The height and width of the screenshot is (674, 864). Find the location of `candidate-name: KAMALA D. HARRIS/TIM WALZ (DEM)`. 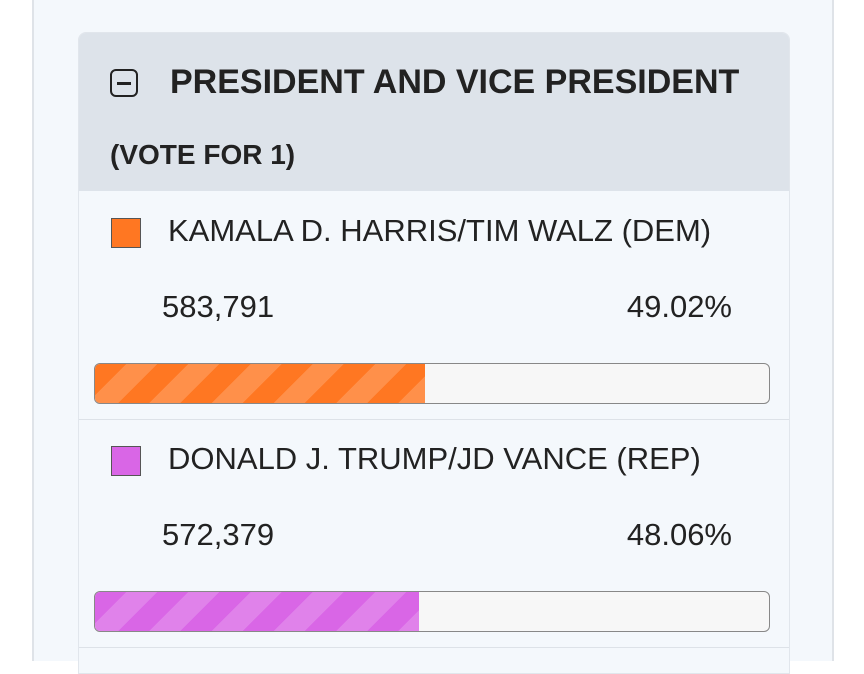

candidate-name: KAMALA D. HARRIS/TIM WALZ (DEM) is located at coordinates (440, 230).